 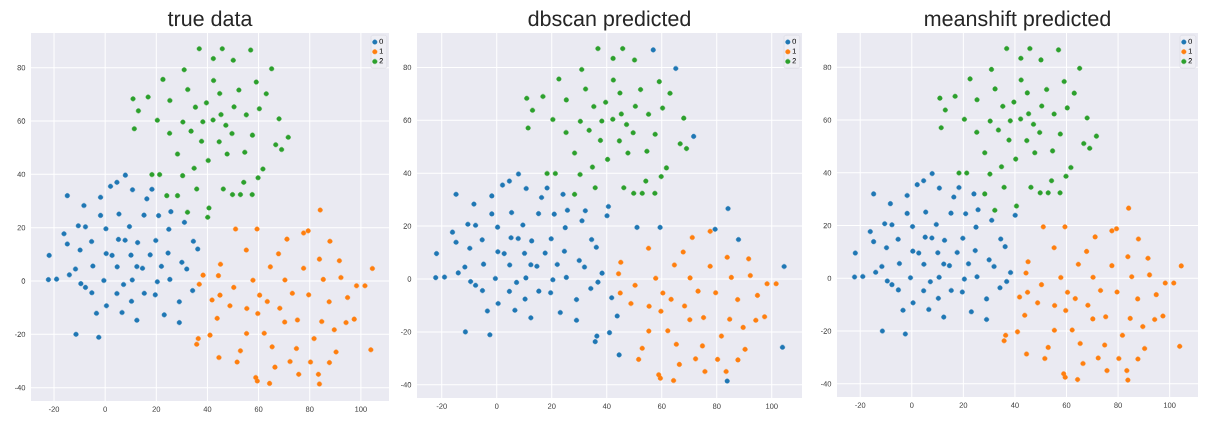 I want to click on chart-title: dbscan predicted, so click(x=609, y=20).